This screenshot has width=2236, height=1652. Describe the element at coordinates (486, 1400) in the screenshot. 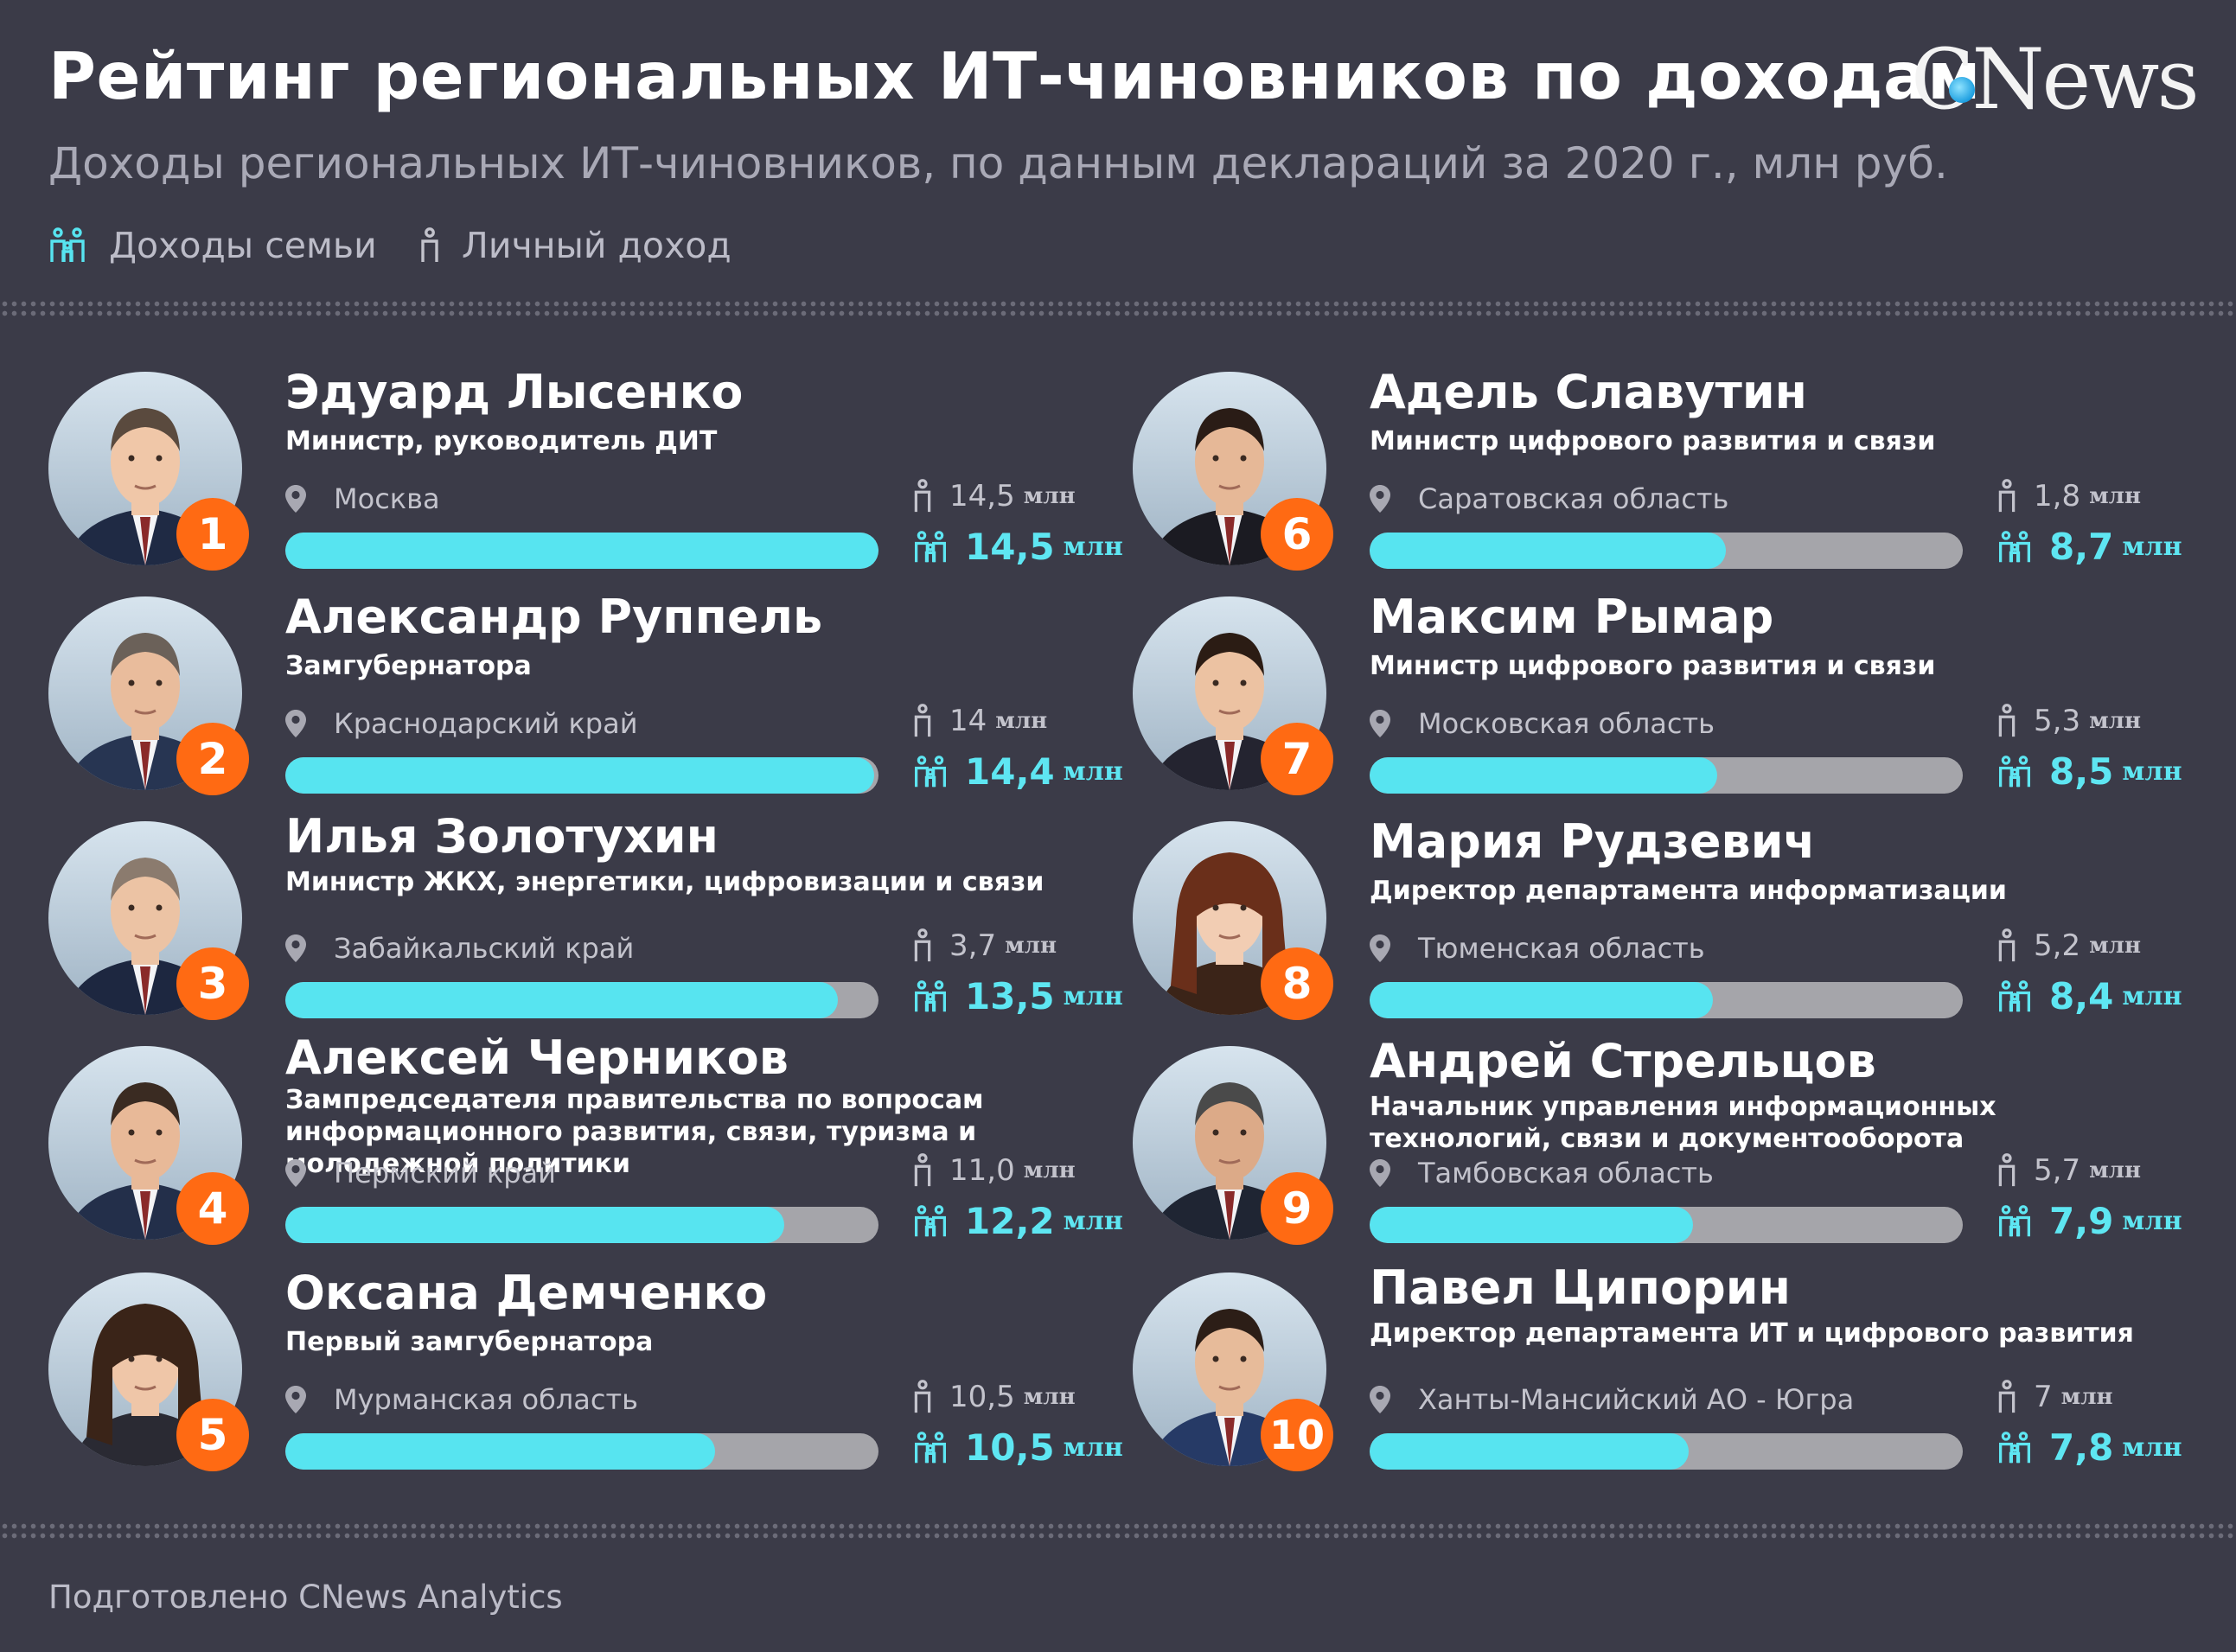

I see `region-label: Мурманская область` at that location.